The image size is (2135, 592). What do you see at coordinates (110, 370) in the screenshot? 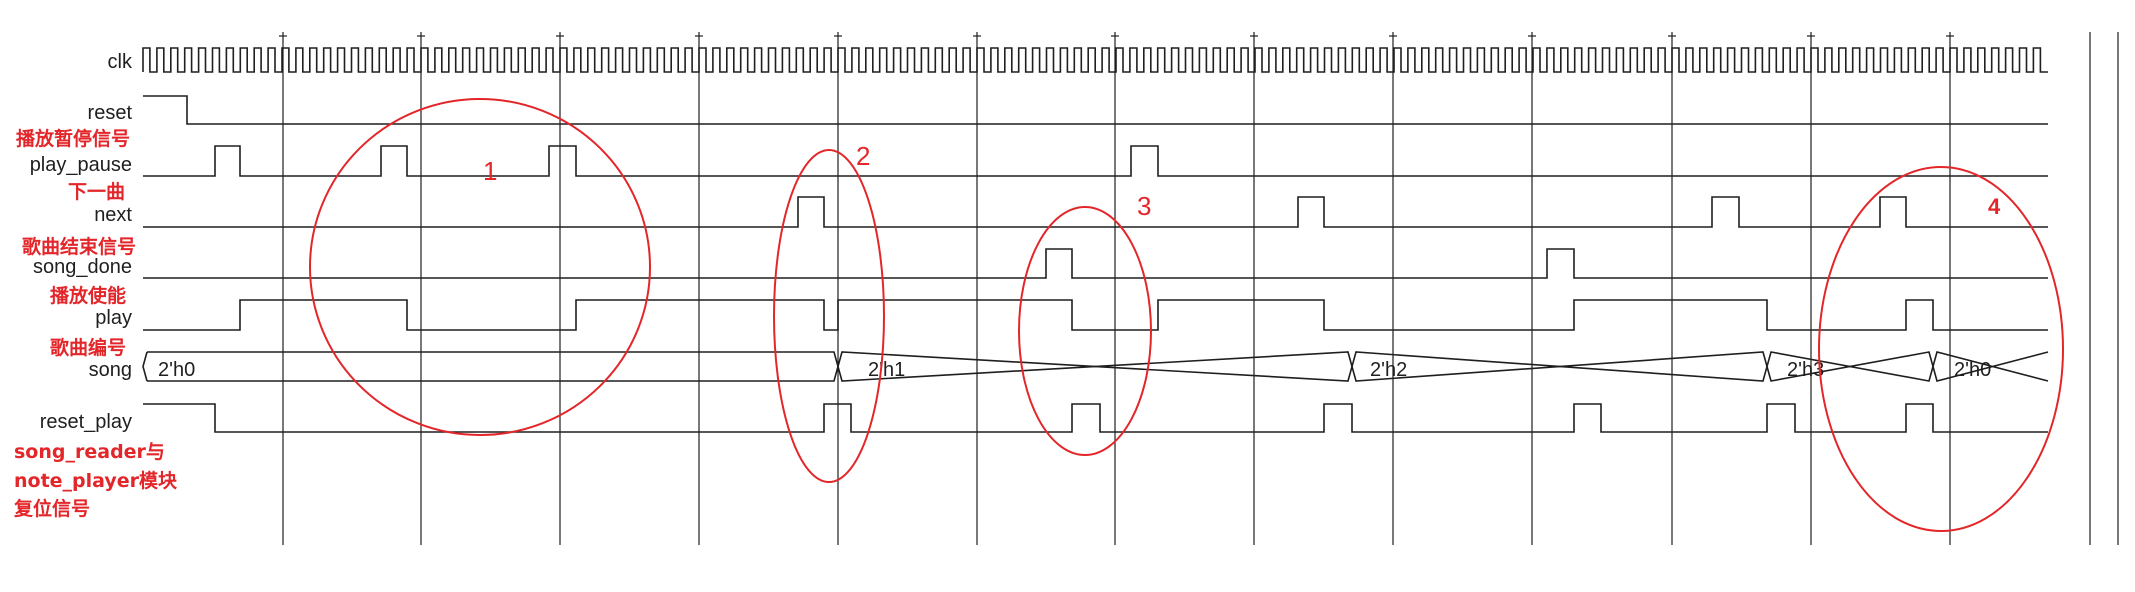
I see `song-signal-label: song` at bounding box center [110, 370].